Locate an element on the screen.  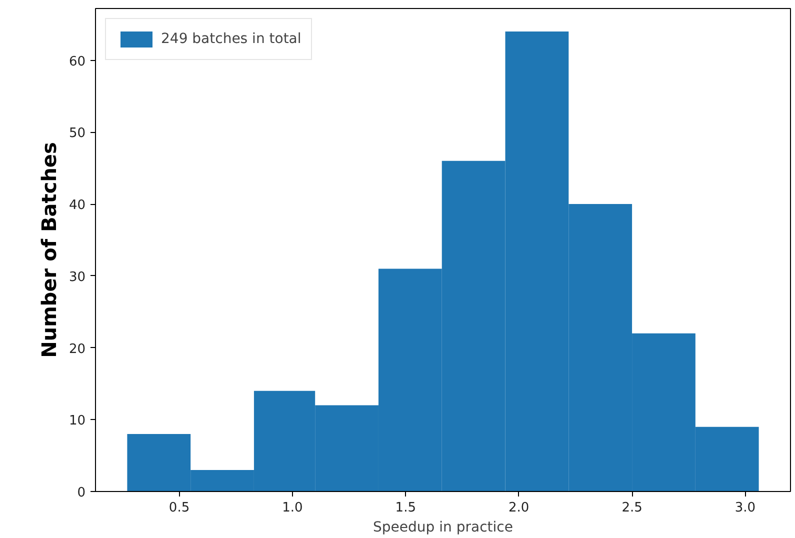
y-tick-label: 40 is located at coordinates (77, 205).